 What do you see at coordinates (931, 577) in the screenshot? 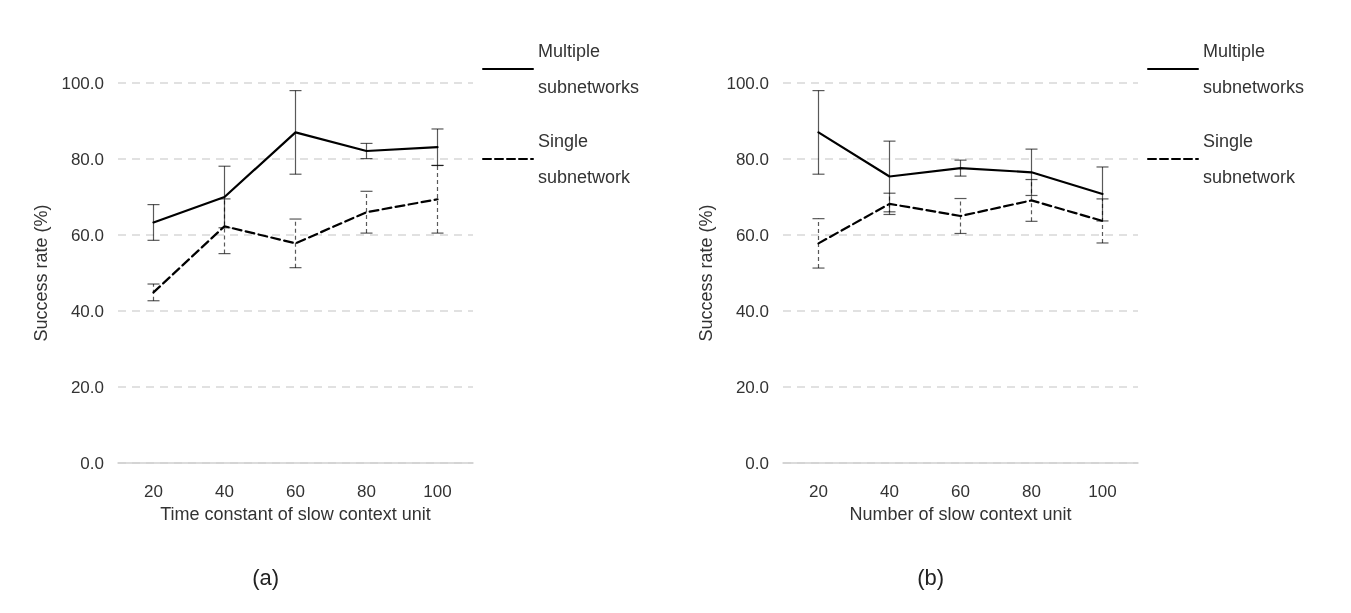
I see `text: (b)` at bounding box center [931, 577].